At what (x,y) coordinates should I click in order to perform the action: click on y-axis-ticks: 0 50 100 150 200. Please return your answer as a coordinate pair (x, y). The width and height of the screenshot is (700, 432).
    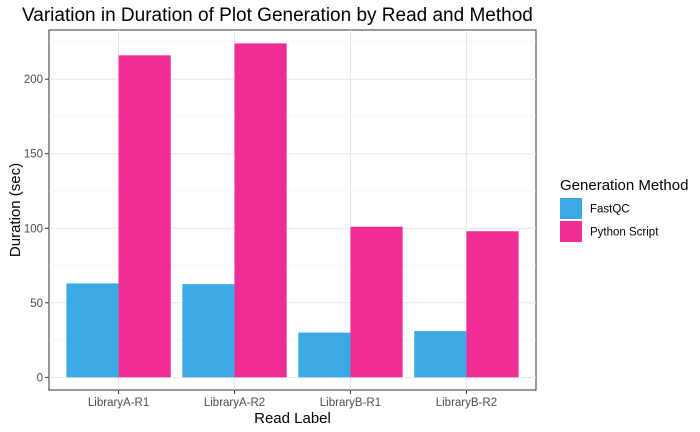
    Looking at the image, I should click on (36, 229).